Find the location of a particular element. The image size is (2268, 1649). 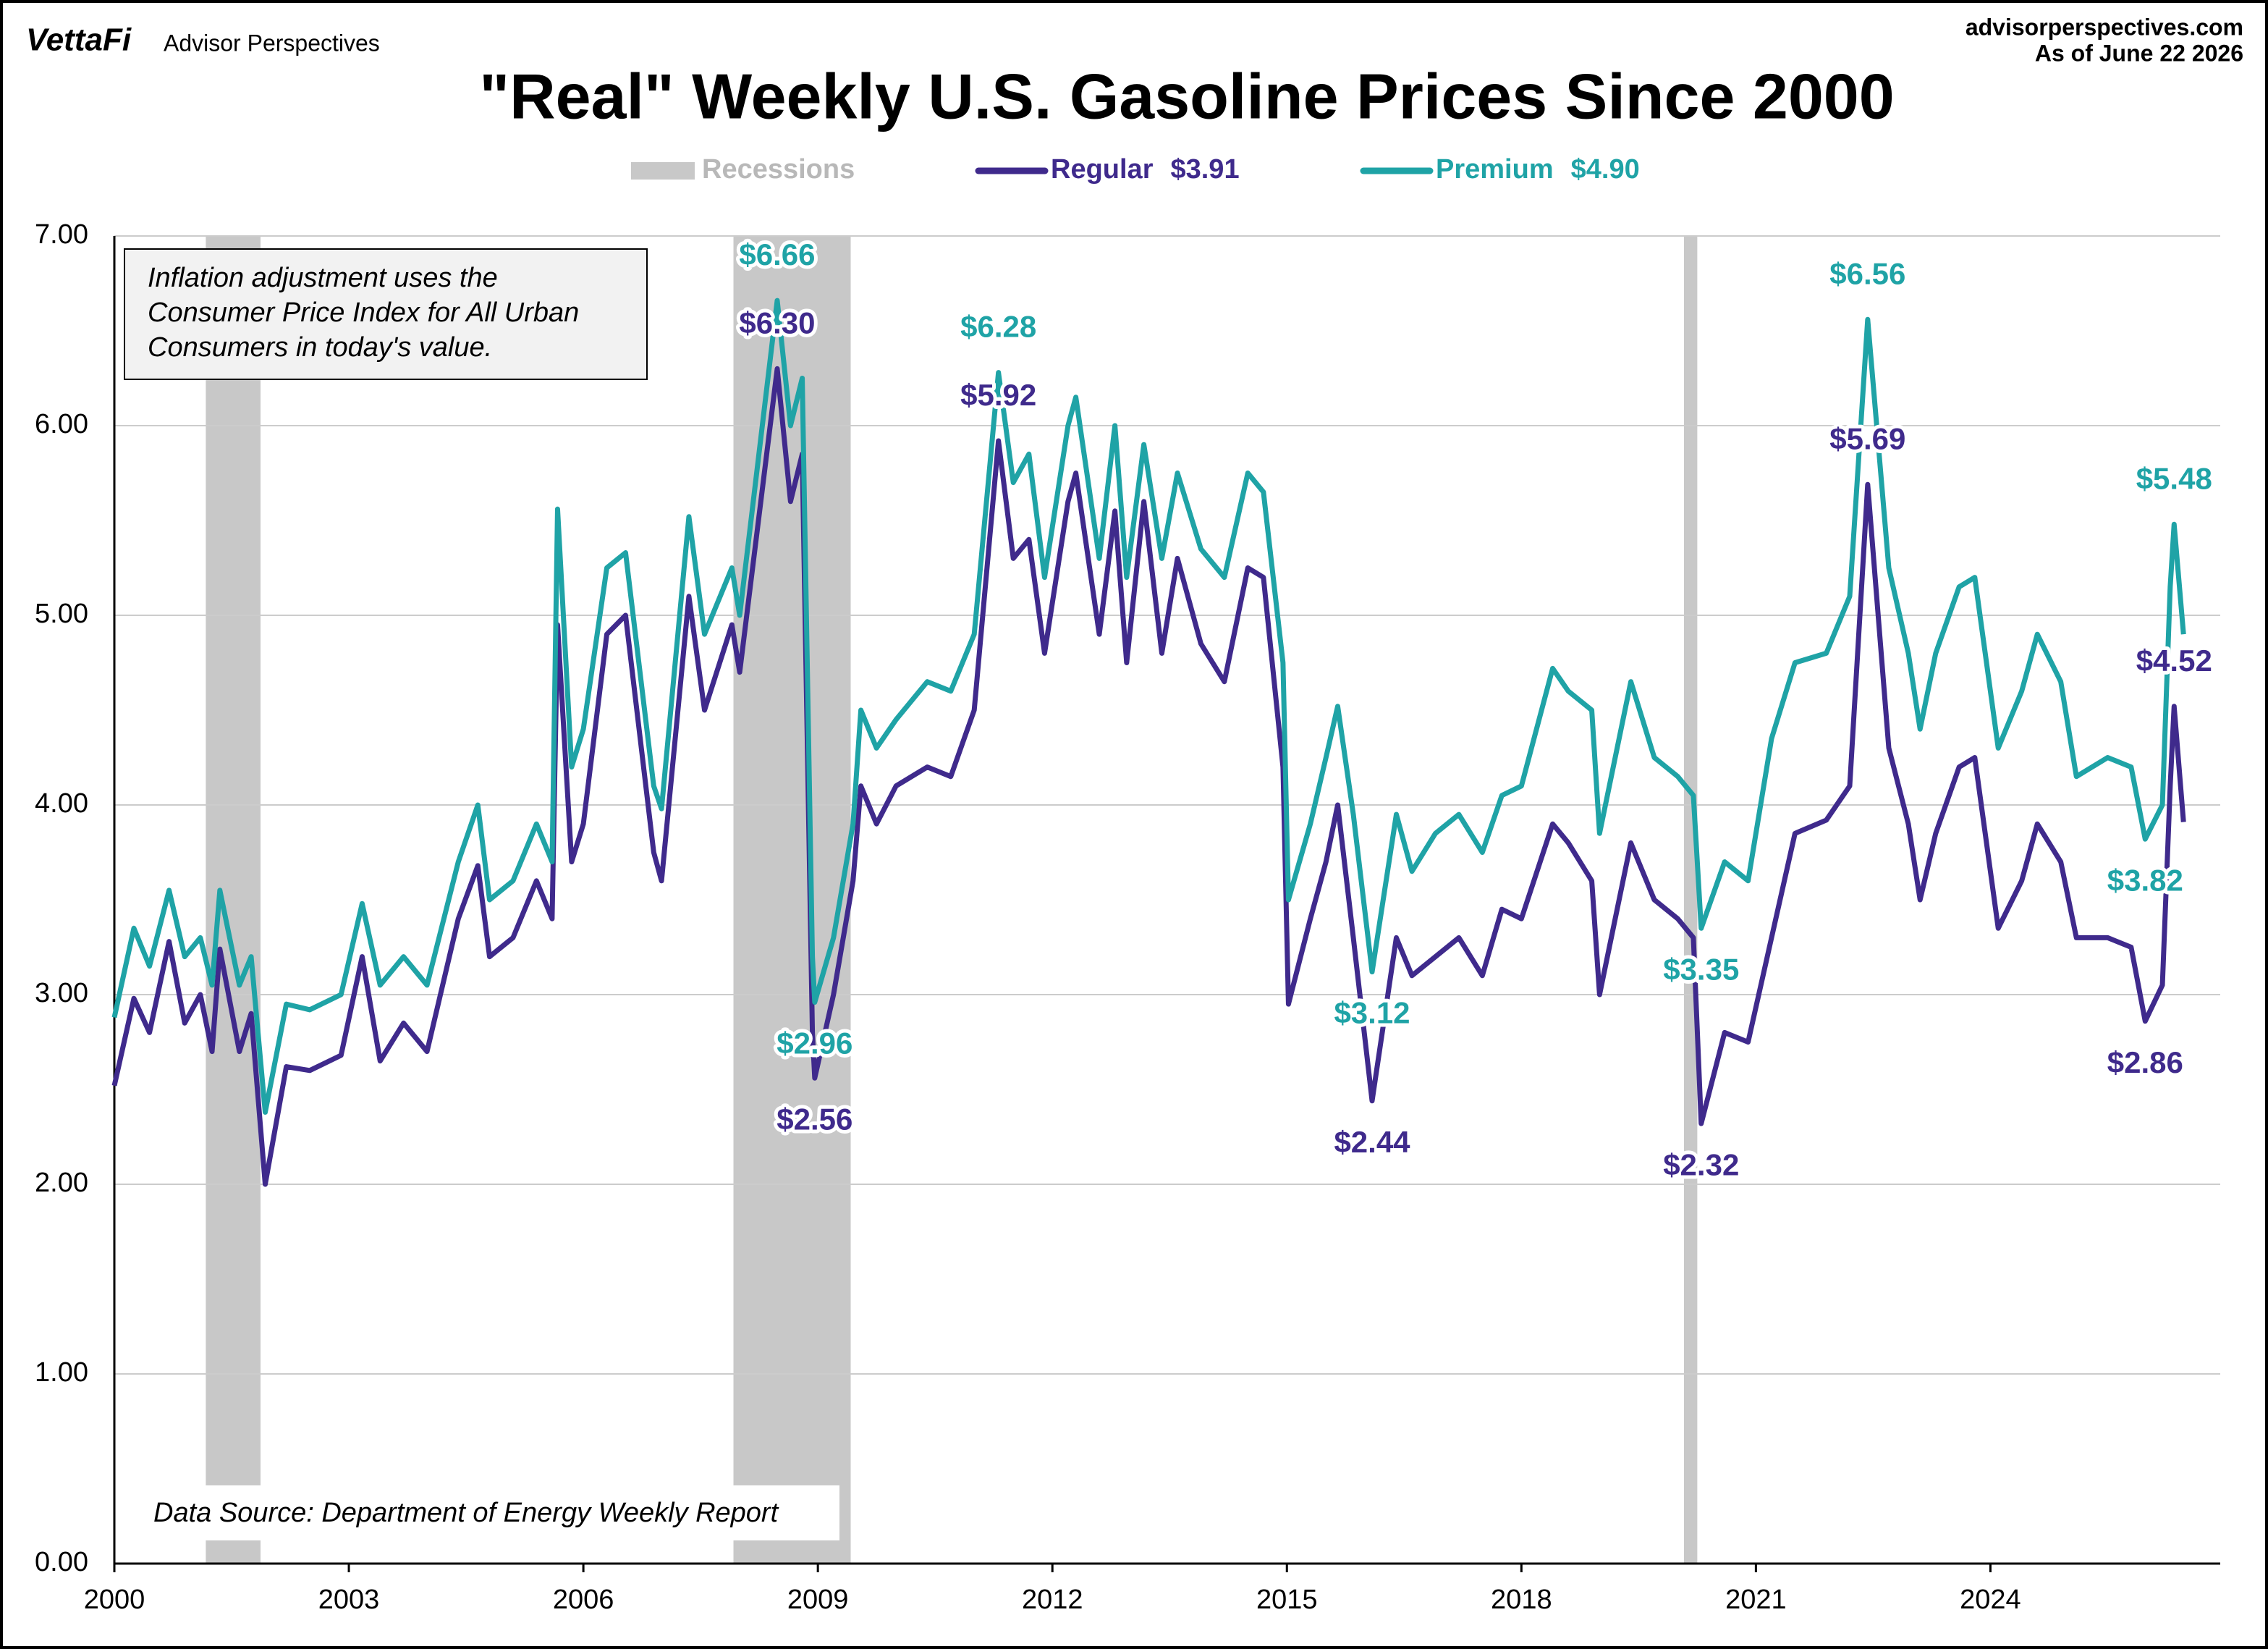

brand-subtitle: Advisor Perspectives is located at coordinates (272, 43).